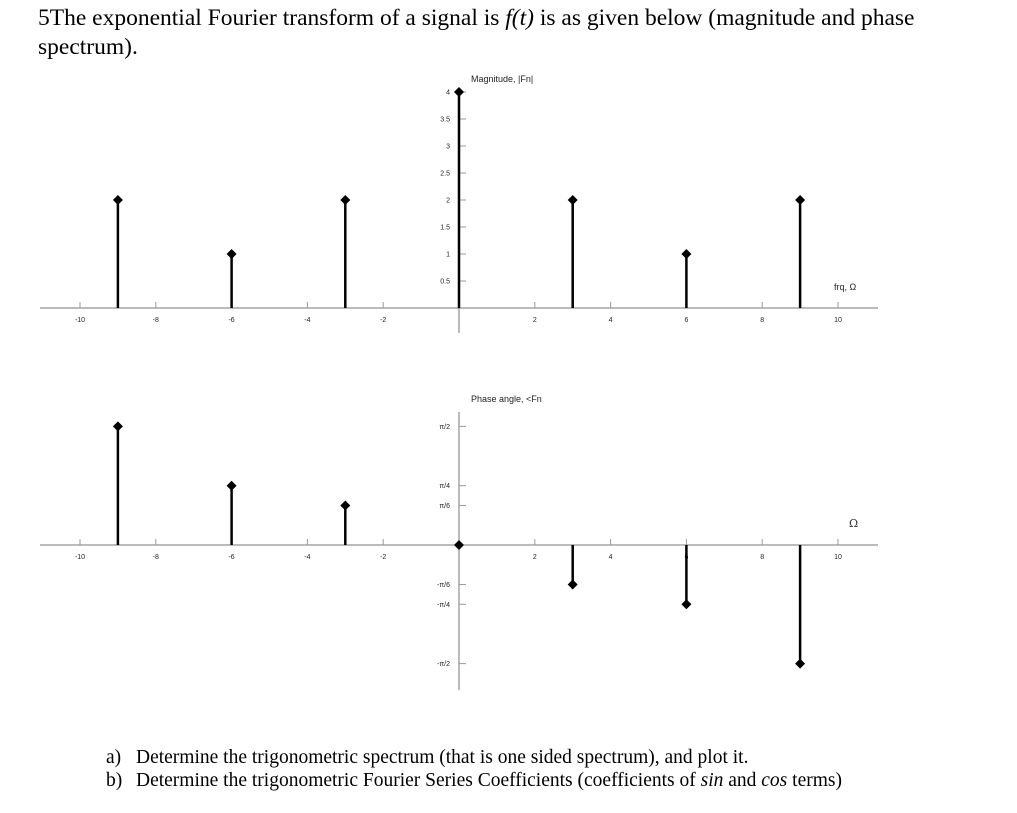 This screenshot has height=813, width=1017. Describe the element at coordinates (307, 557) in the screenshot. I see `phase-x-tick-label: -4` at that location.